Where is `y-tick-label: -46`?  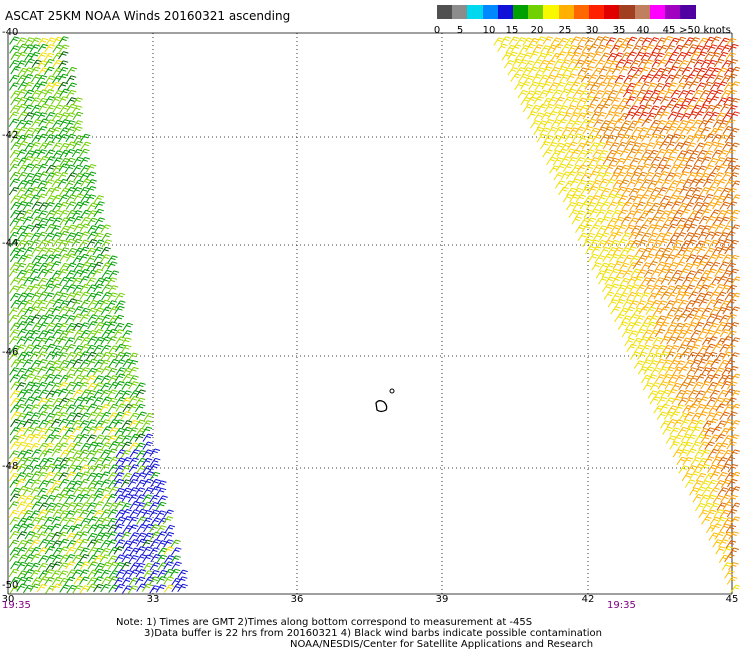
y-tick-label: -46 is located at coordinates (10, 352).